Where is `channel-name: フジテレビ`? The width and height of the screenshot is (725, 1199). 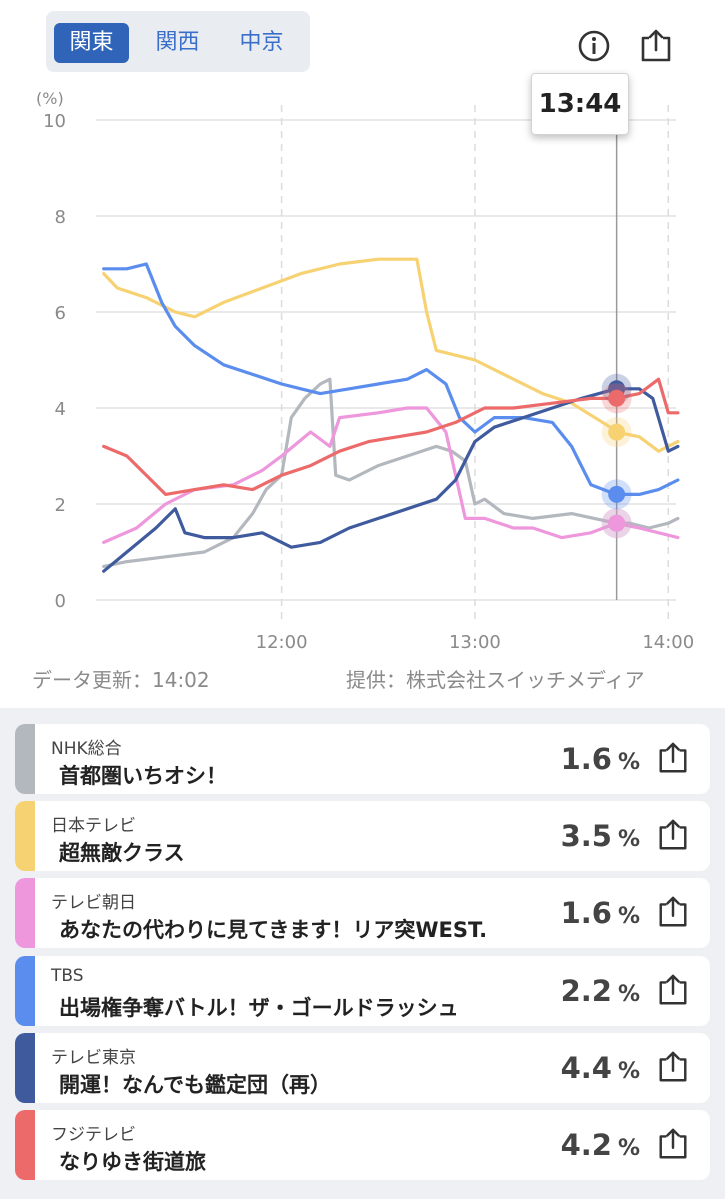 channel-name: フジテレビ is located at coordinates (93, 1135).